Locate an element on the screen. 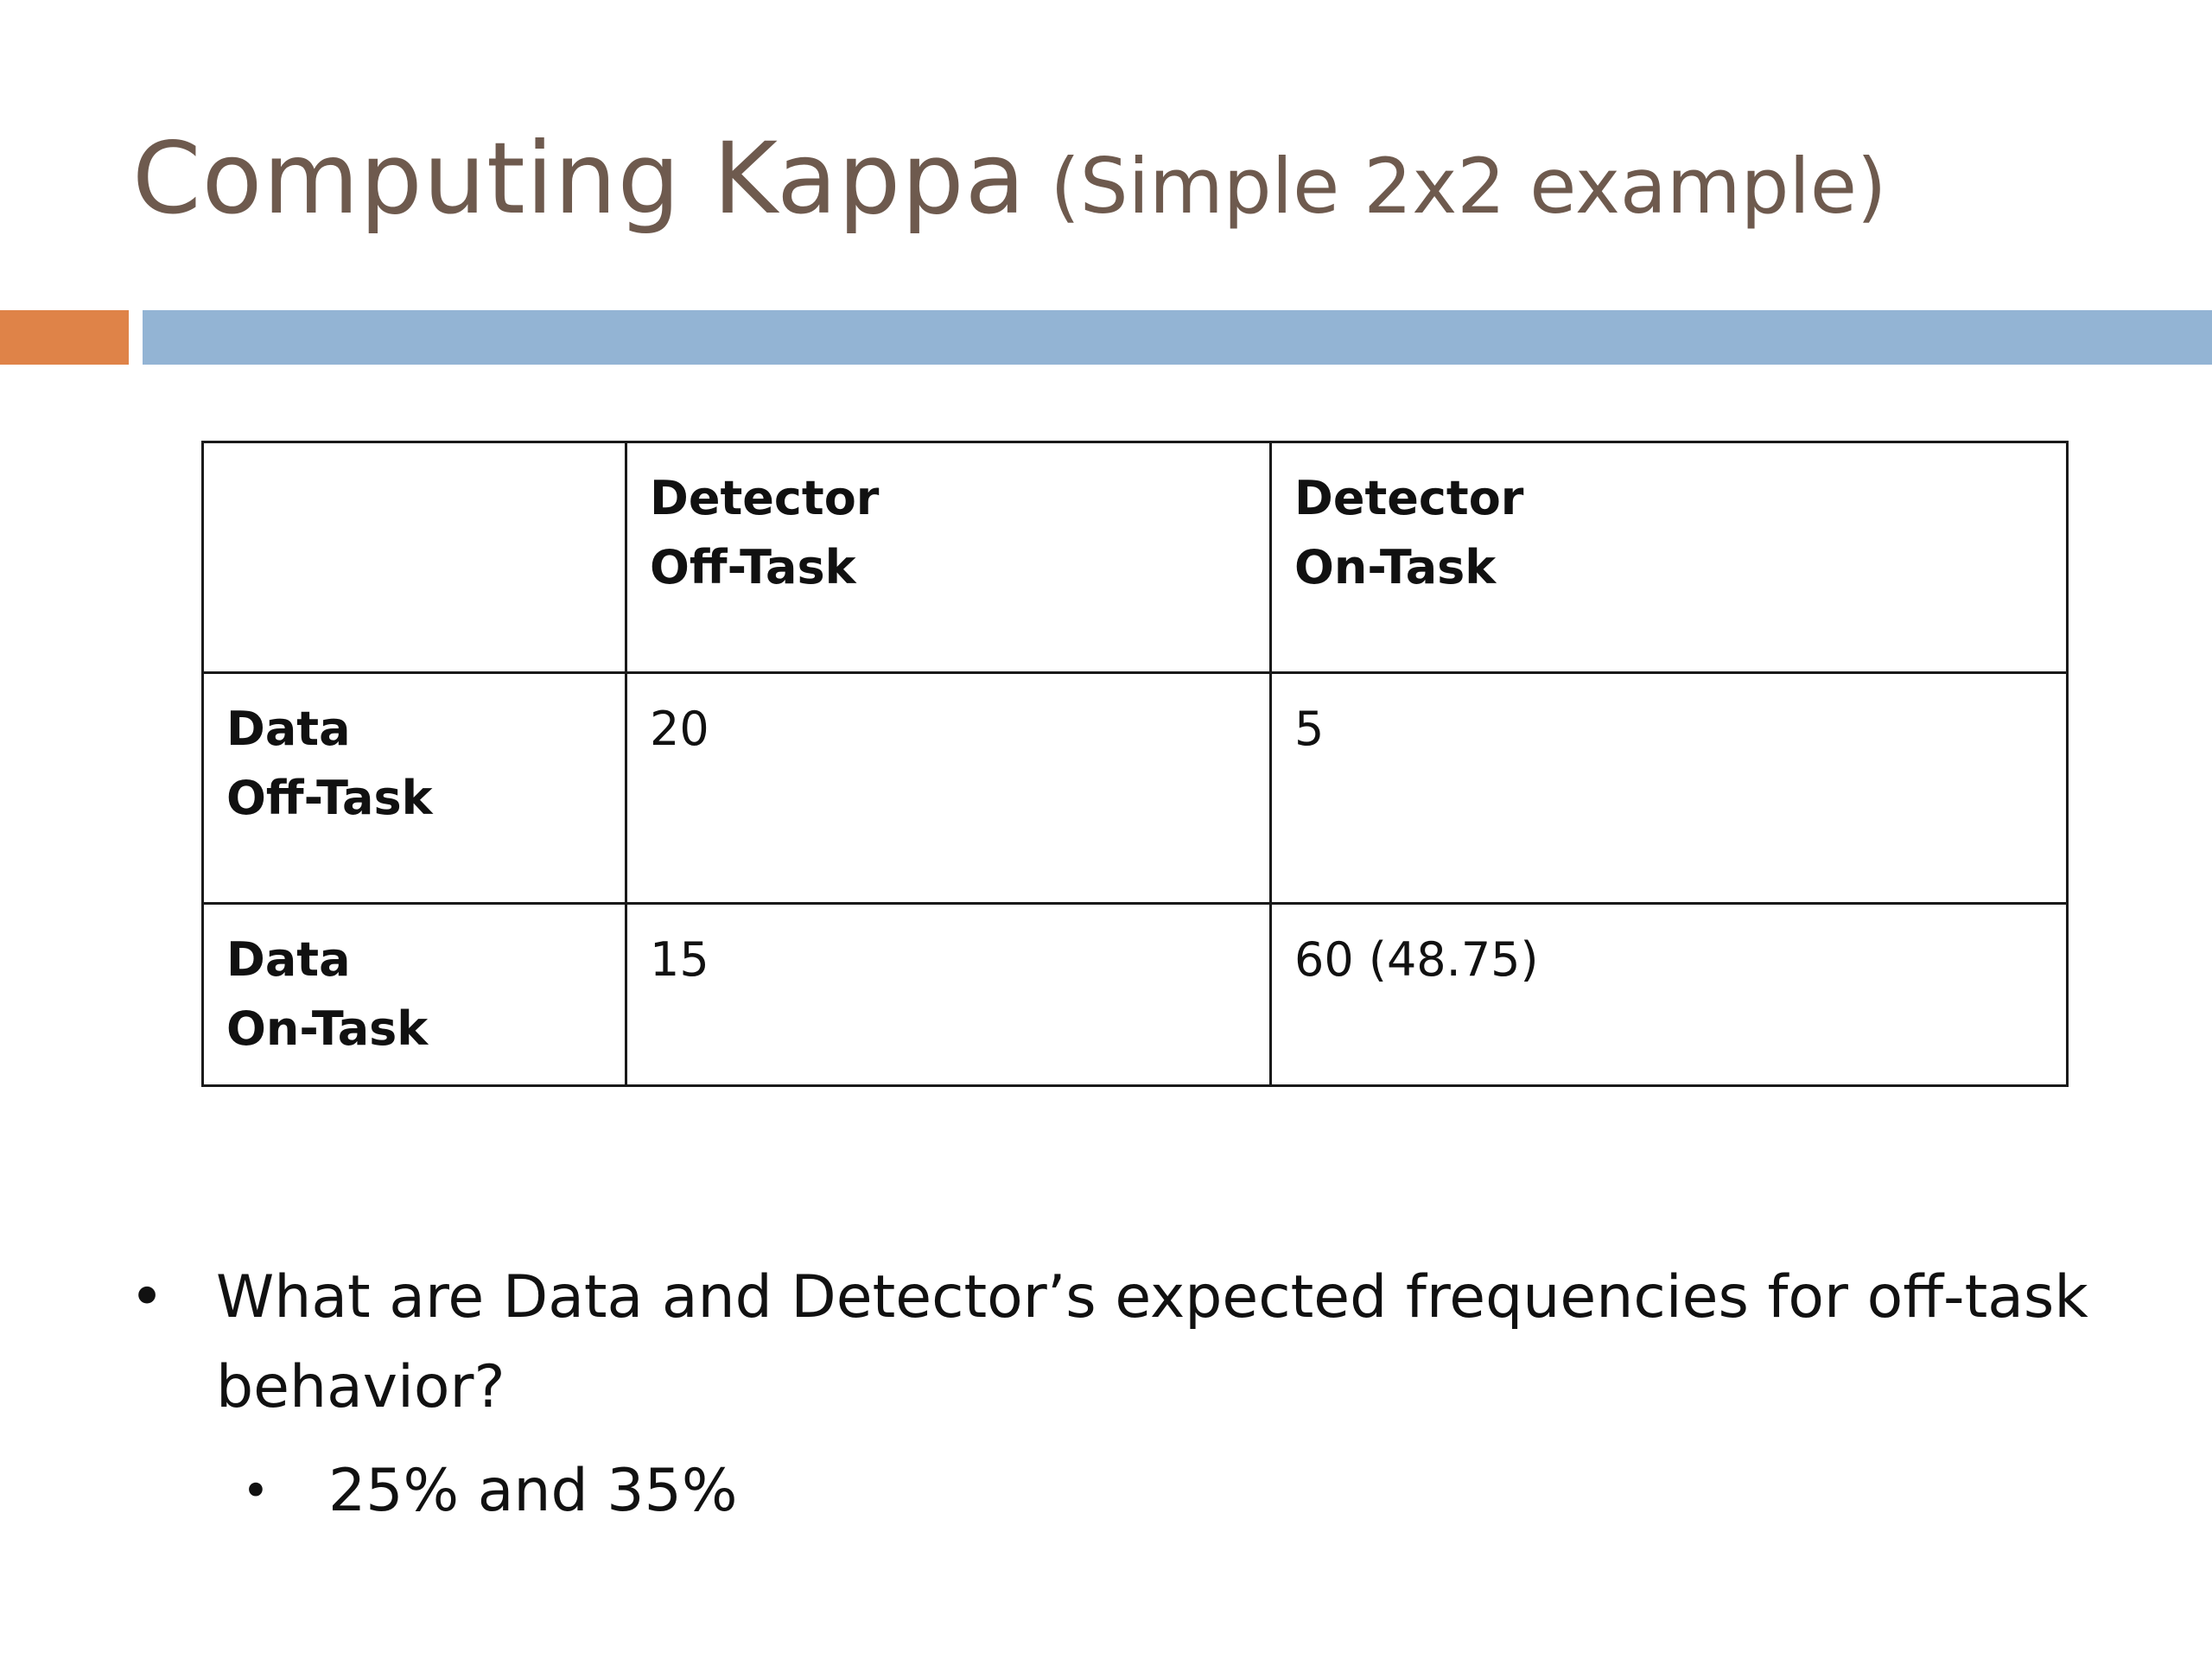 The height and width of the screenshot is (1659, 2212). row-label-line: On-Task is located at coordinates (327, 1028).